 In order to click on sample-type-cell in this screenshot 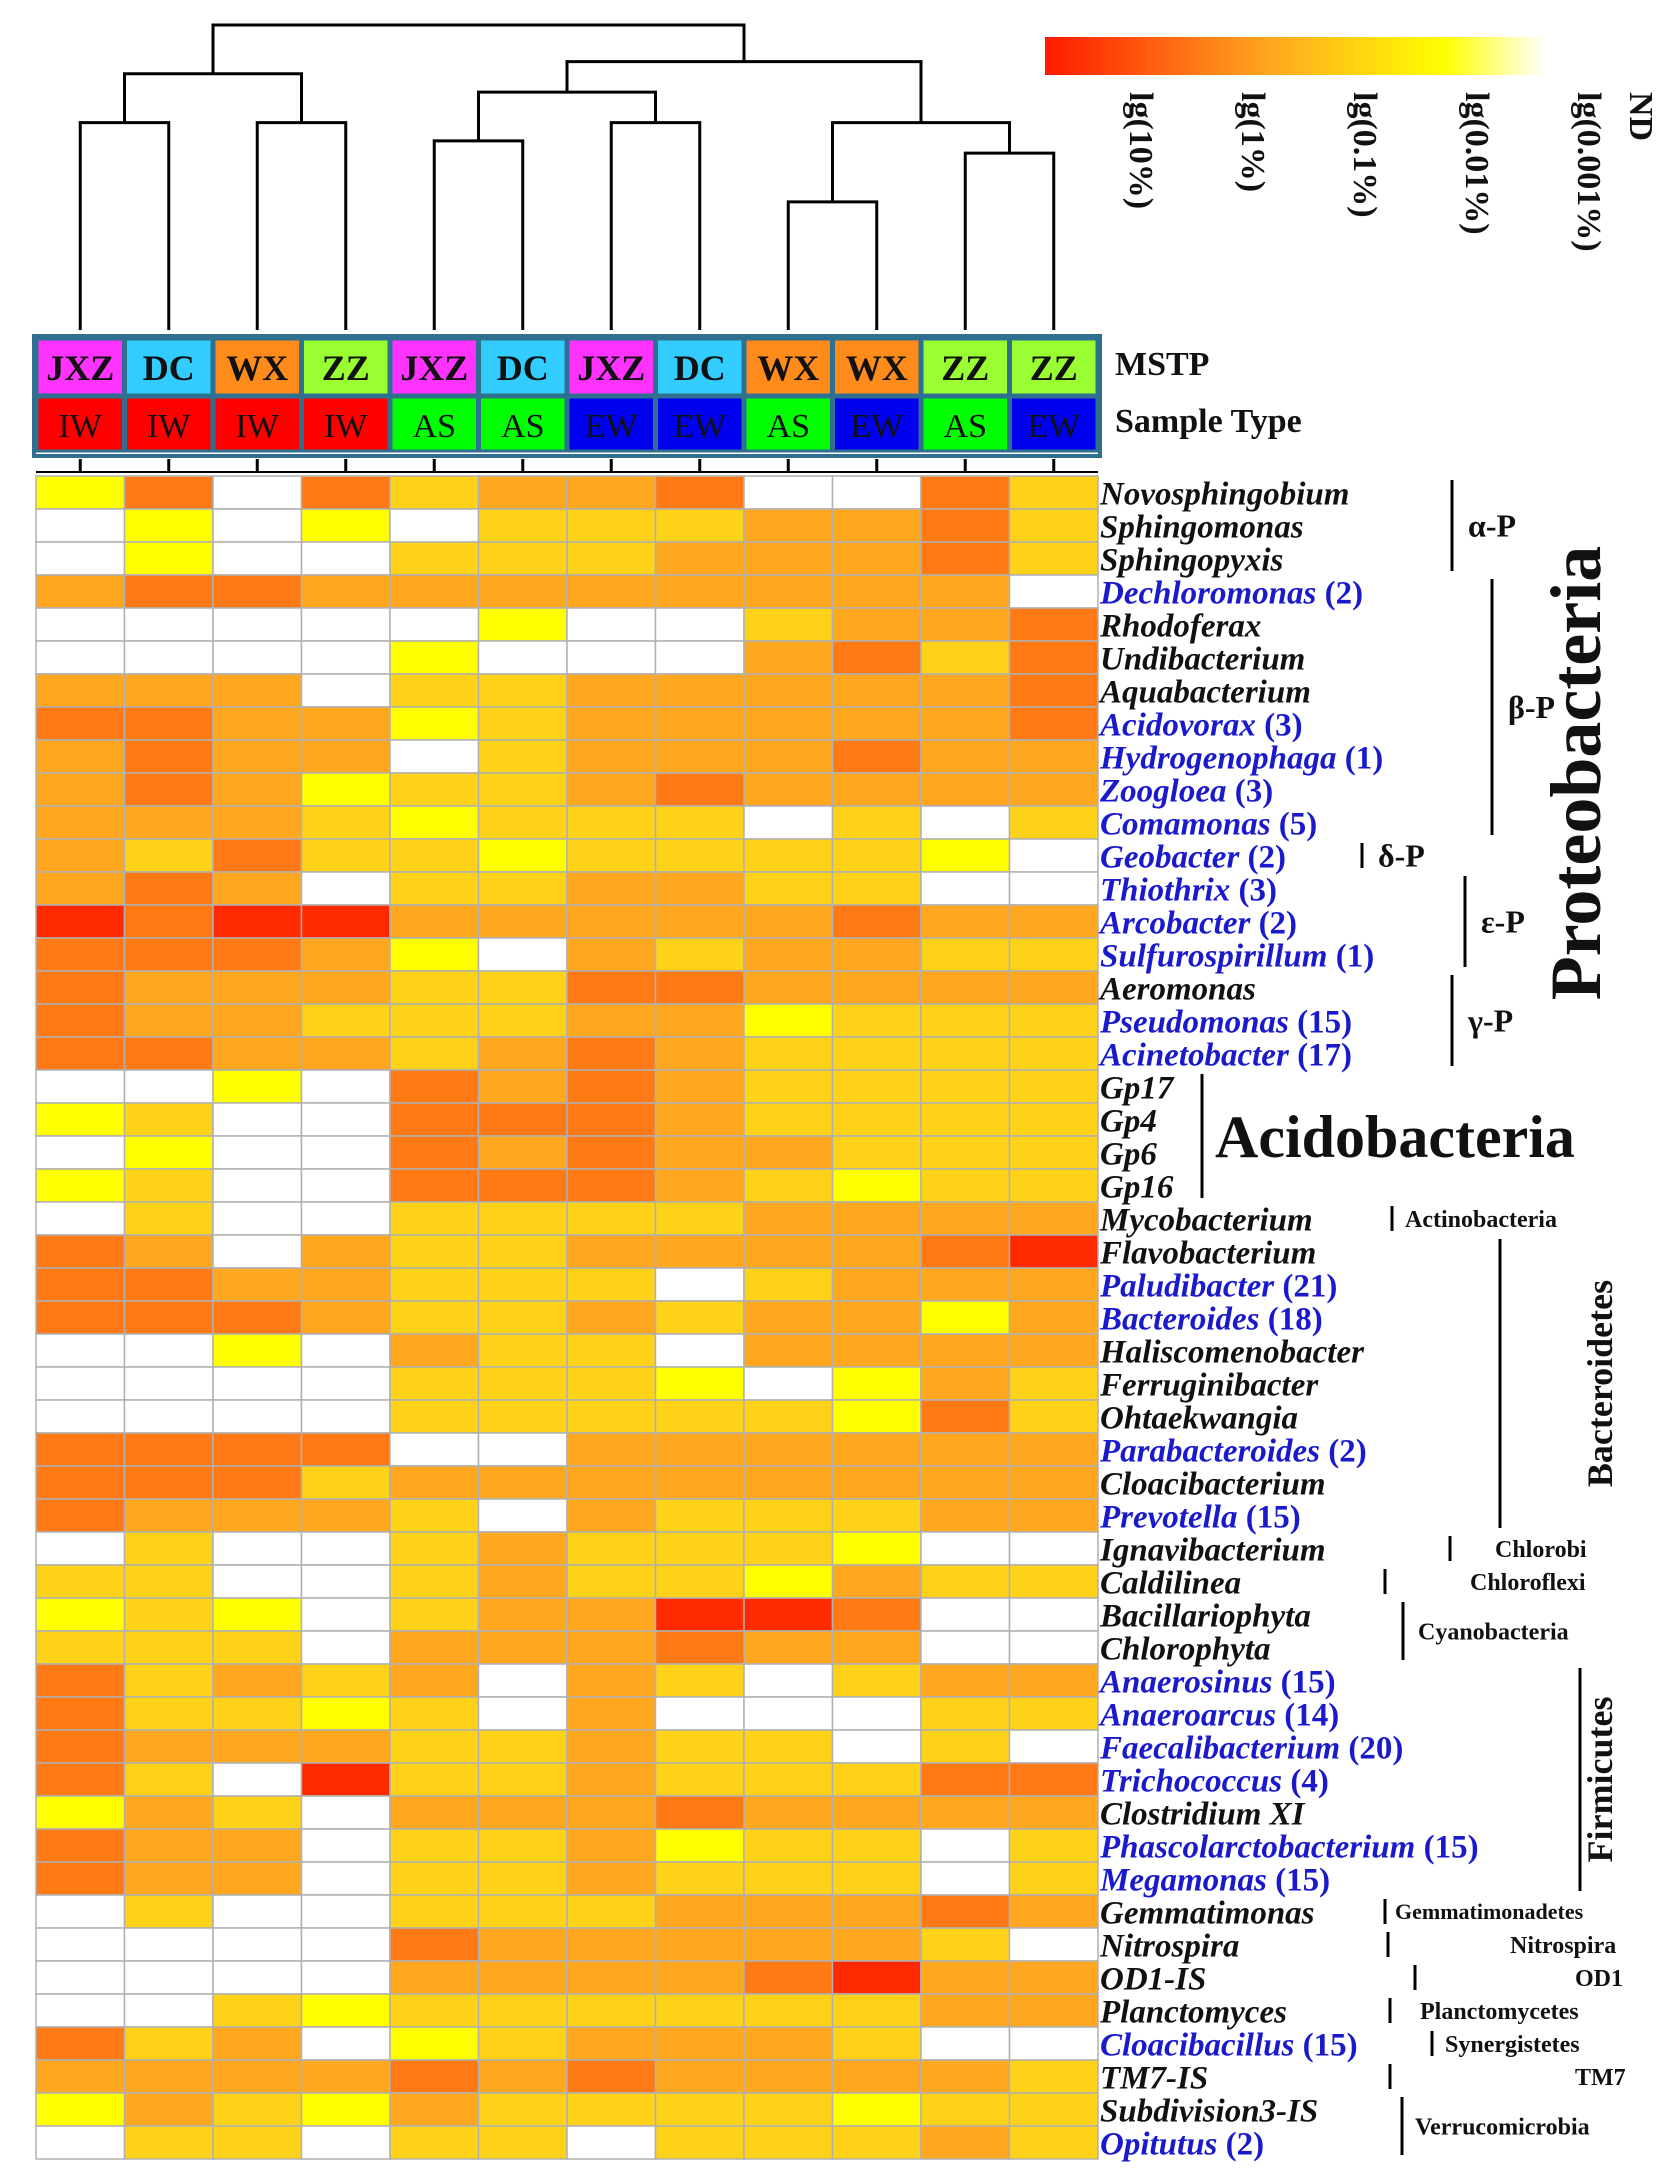, I will do `click(700, 424)`.